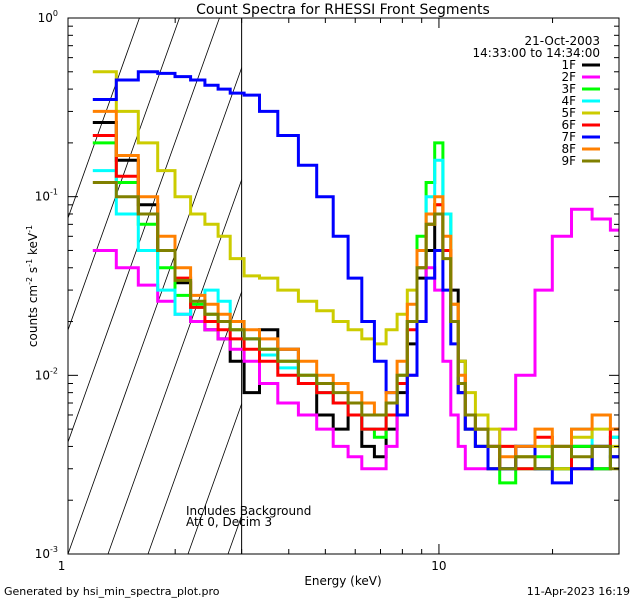 This screenshot has width=640, height=600. Describe the element at coordinates (568, 161) in the screenshot. I see `legend-label-9F: 9F` at that location.